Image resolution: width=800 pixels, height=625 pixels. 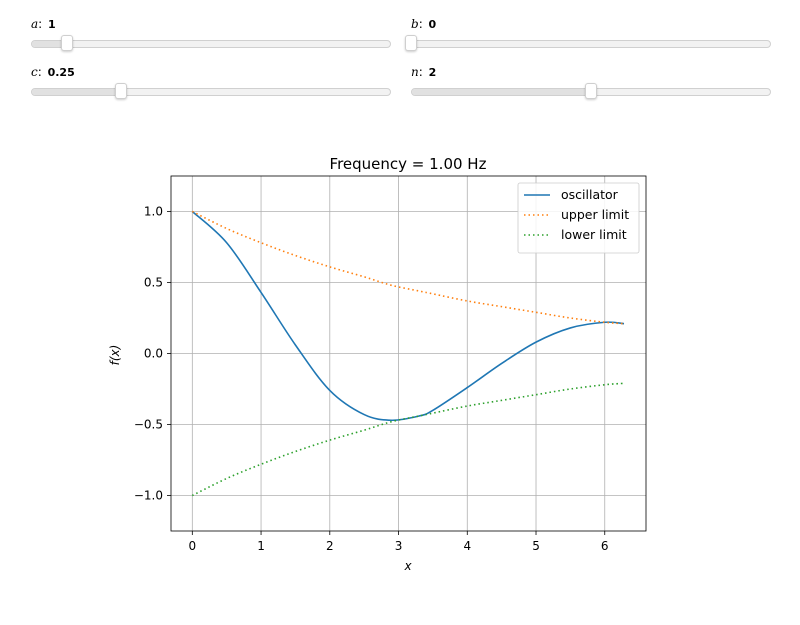 What do you see at coordinates (115, 355) in the screenshot?
I see `y-axis-label: f(x)` at bounding box center [115, 355].